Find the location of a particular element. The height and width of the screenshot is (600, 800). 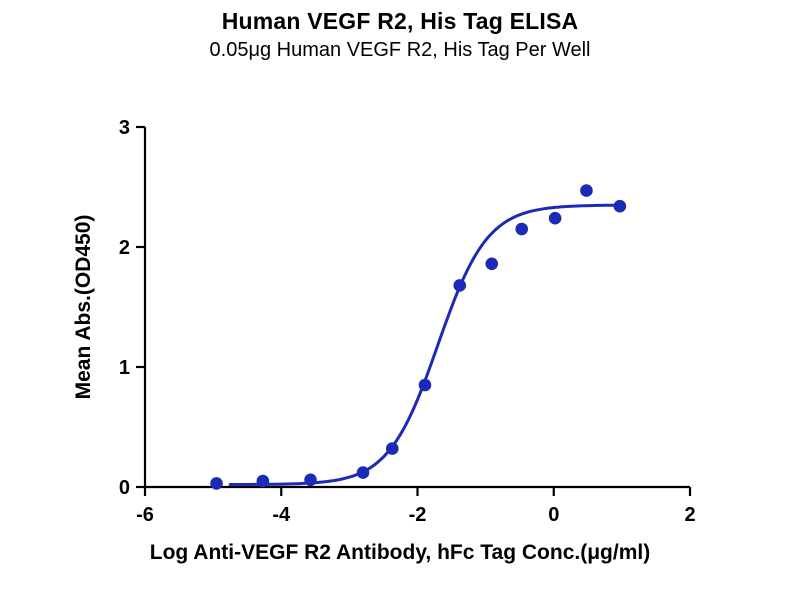

chart-subtitle: 0.05μg Human VEGF R2, His Tag Per Well is located at coordinates (400, 50).